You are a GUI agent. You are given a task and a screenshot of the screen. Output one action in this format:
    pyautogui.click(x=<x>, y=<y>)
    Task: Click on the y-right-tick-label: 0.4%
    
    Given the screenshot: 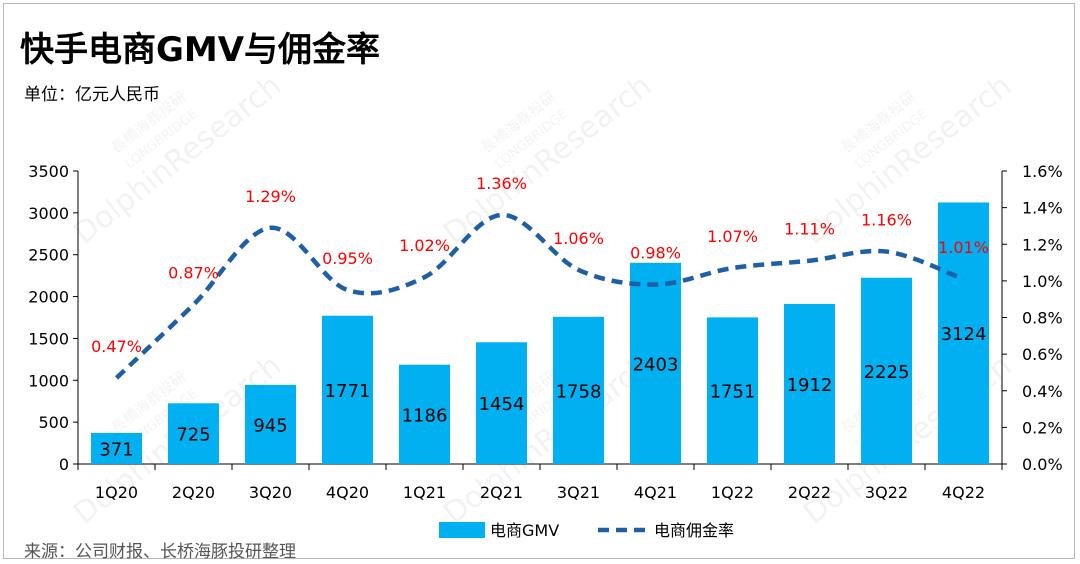 What is the action you would take?
    pyautogui.click(x=1042, y=391)
    